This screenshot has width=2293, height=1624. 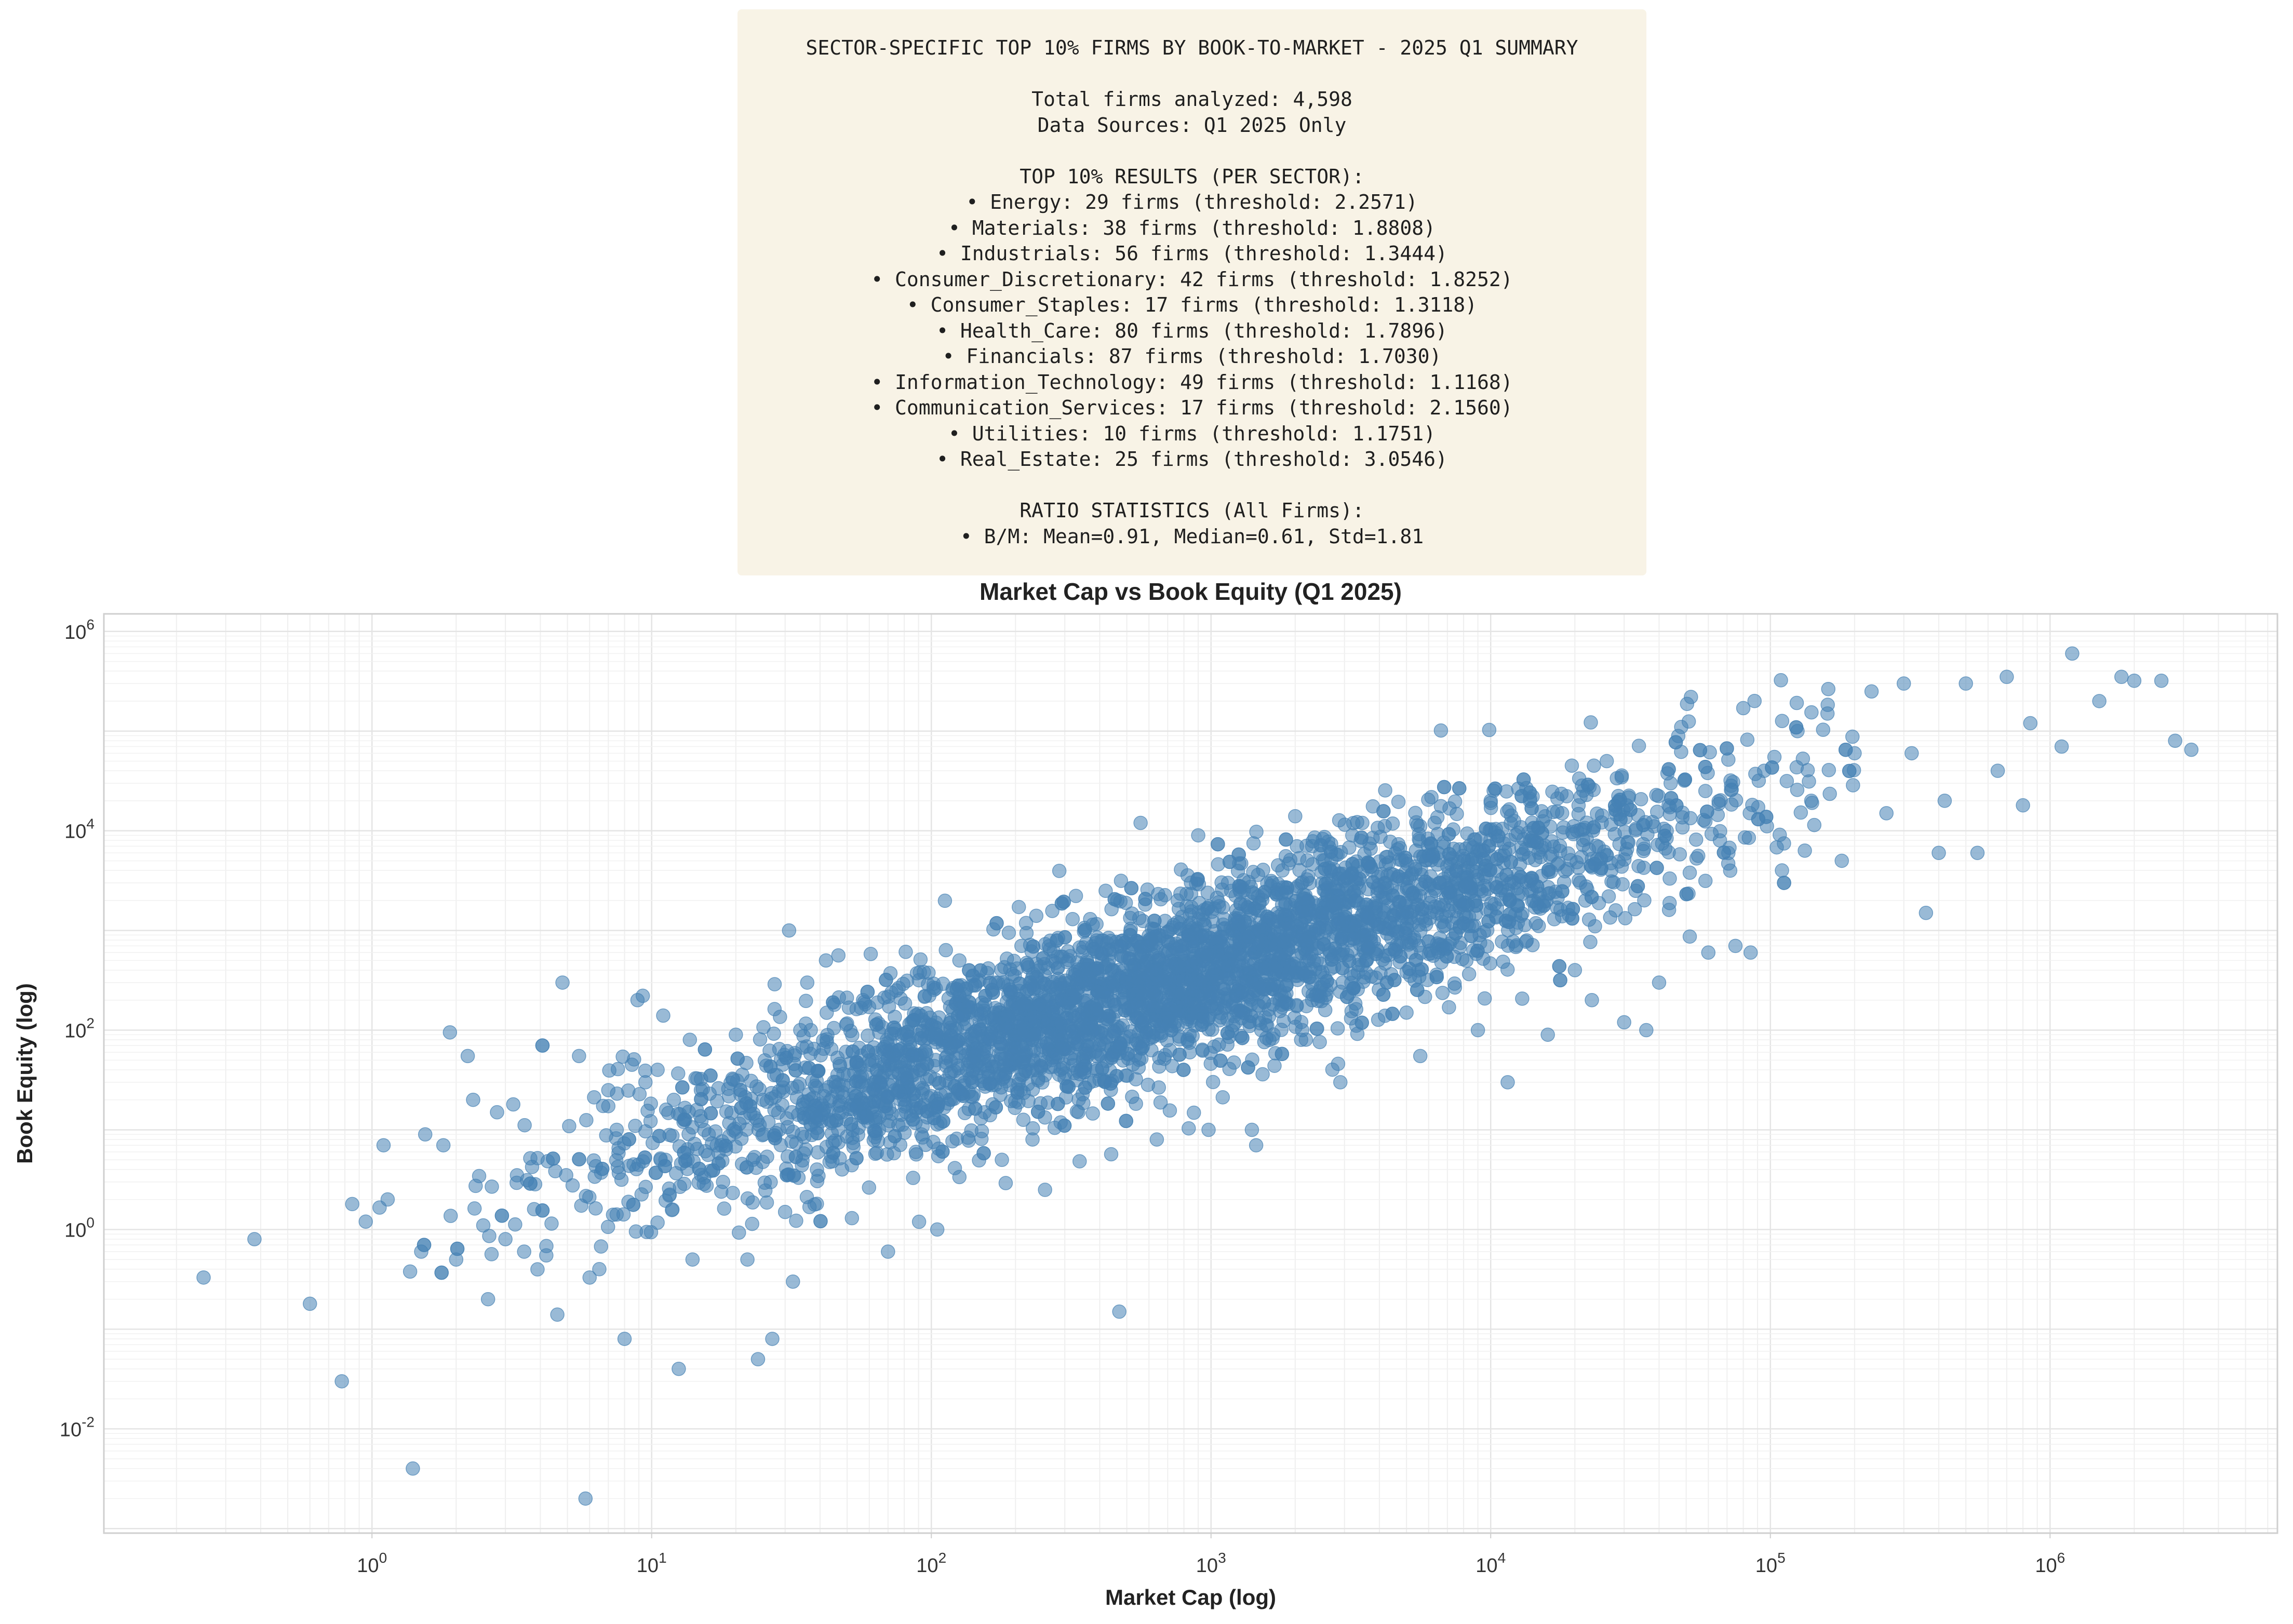 What do you see at coordinates (24, 1073) in the screenshot?
I see `y-axis-label: Book Equity (log)` at bounding box center [24, 1073].